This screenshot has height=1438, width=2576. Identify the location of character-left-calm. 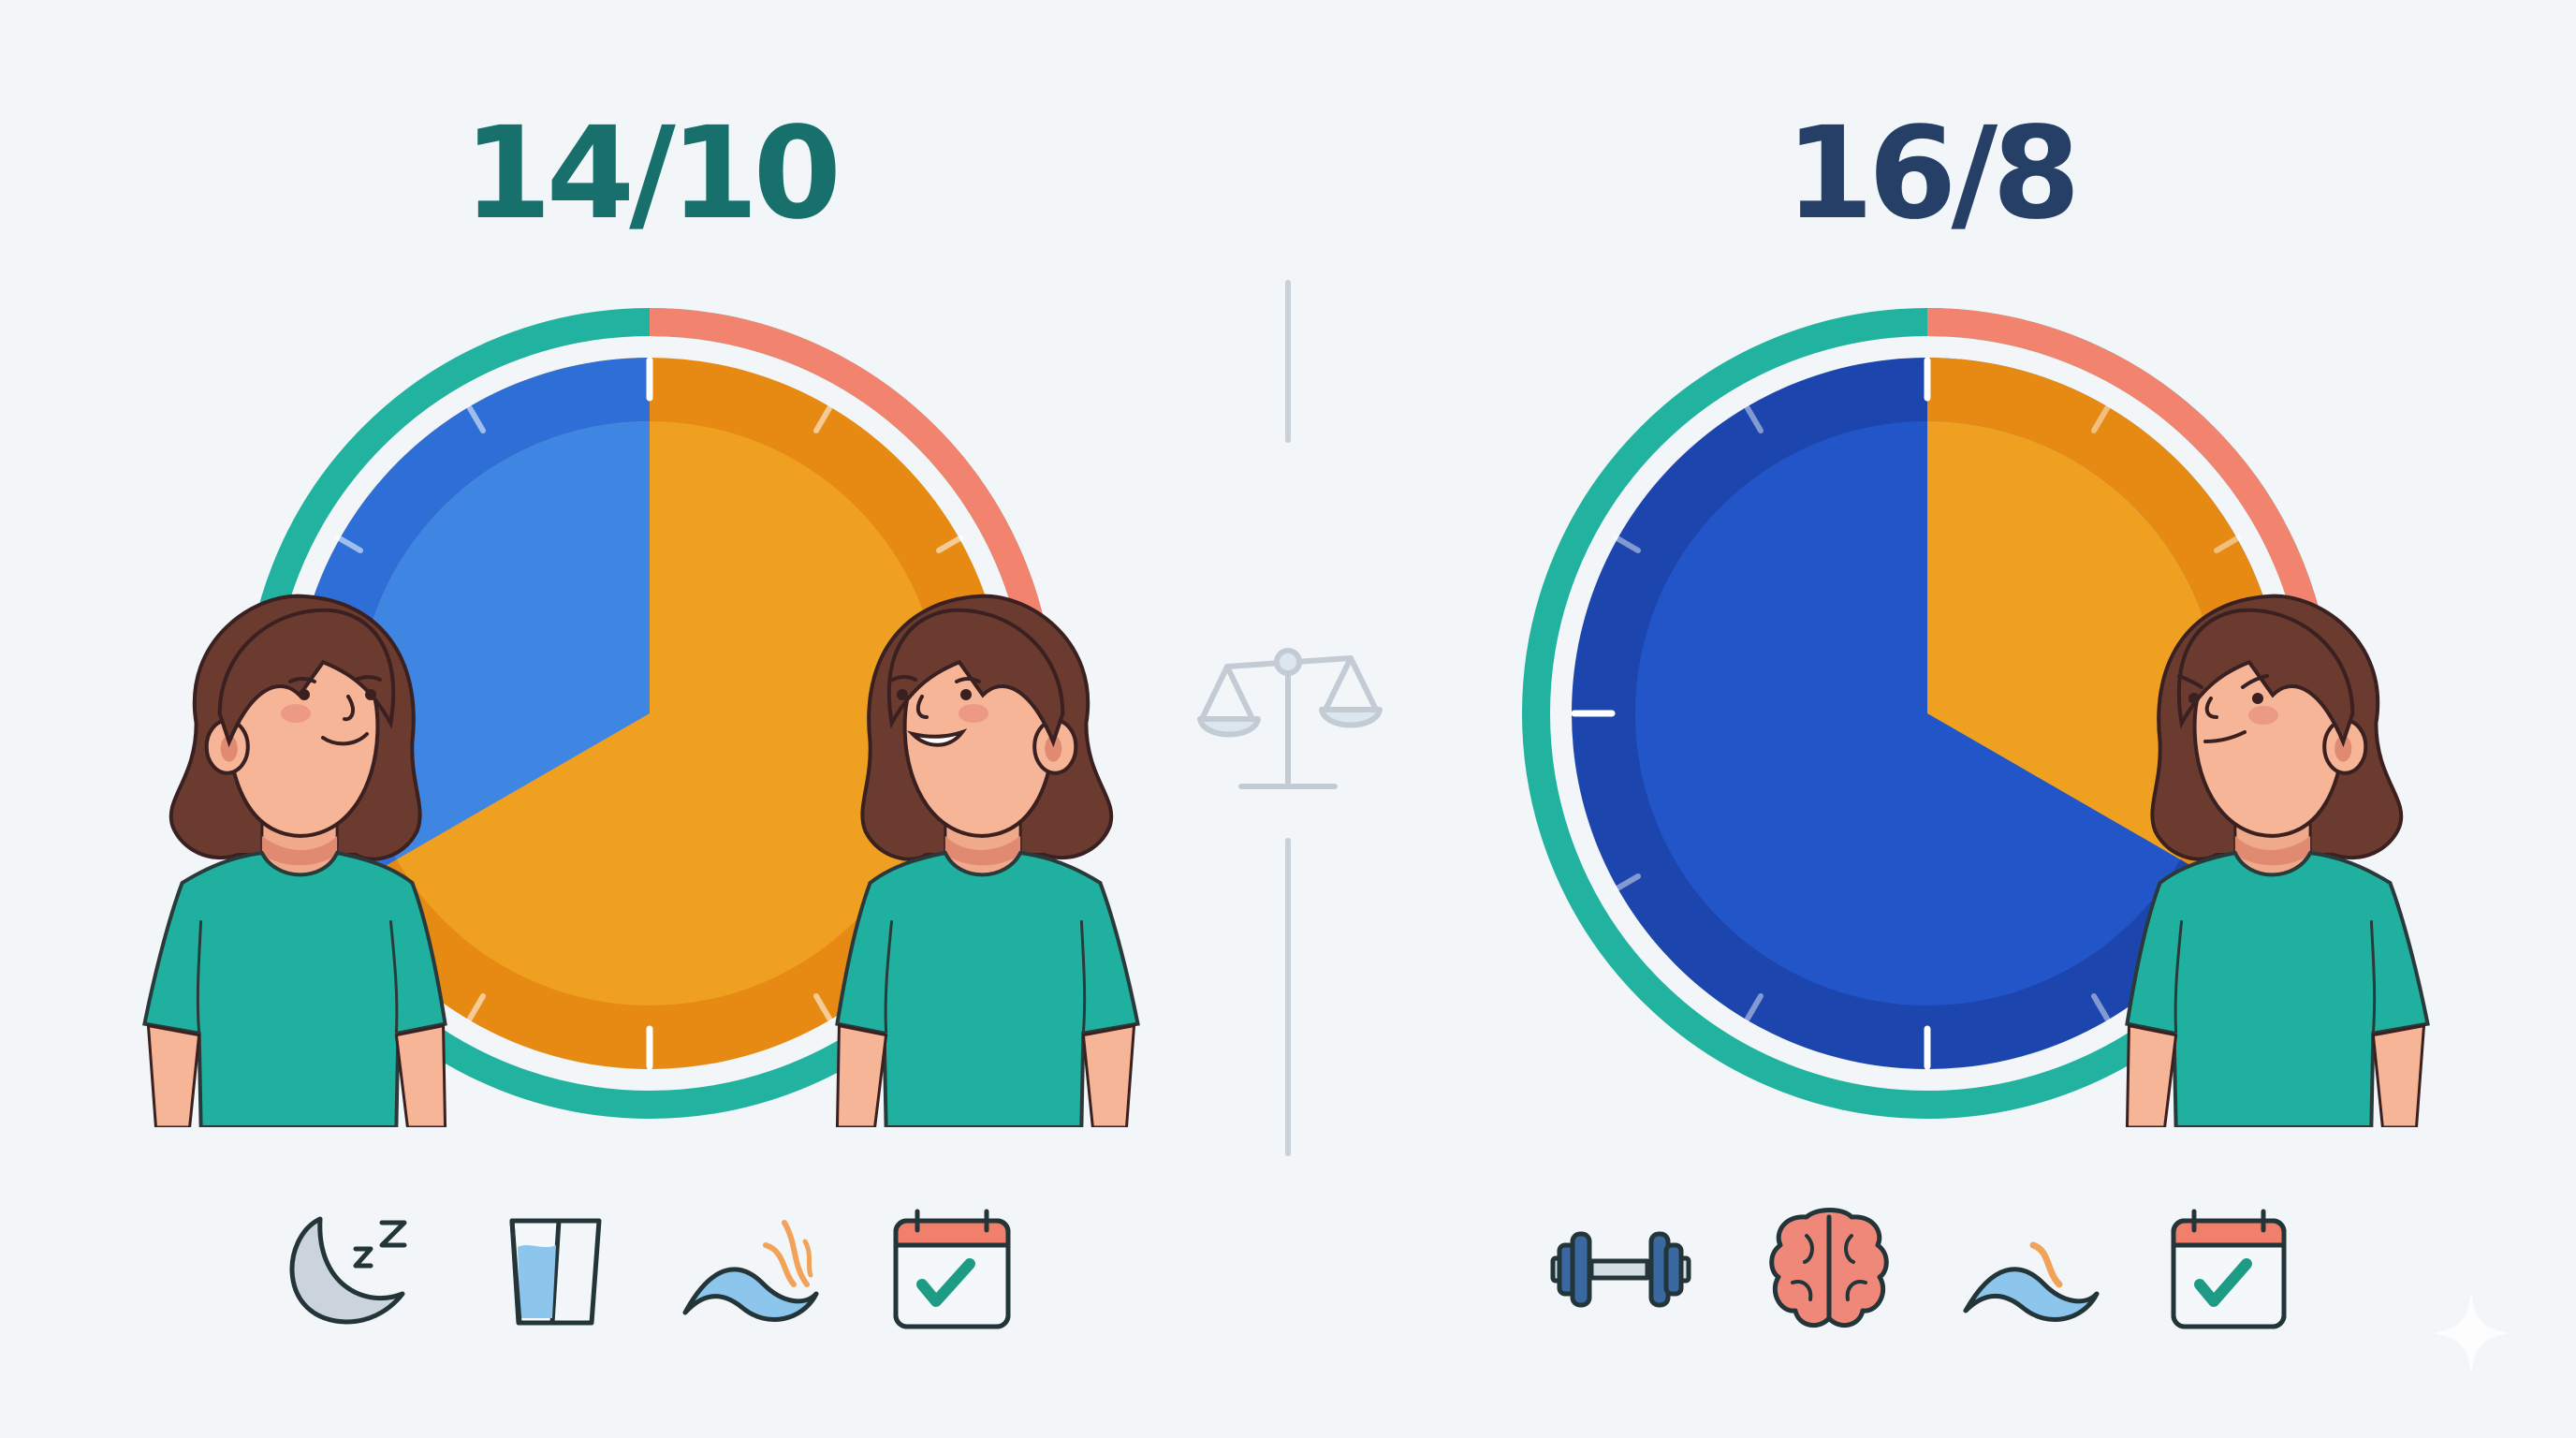
(294, 861).